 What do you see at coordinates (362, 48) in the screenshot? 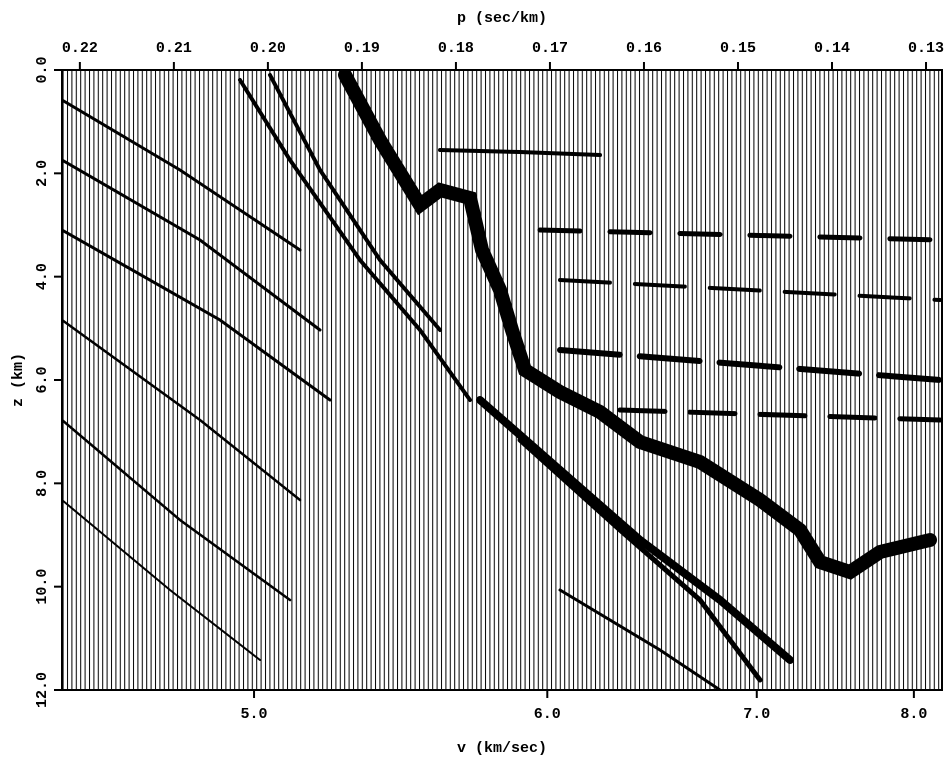
I see `top-tick-label: 0.19` at bounding box center [362, 48].